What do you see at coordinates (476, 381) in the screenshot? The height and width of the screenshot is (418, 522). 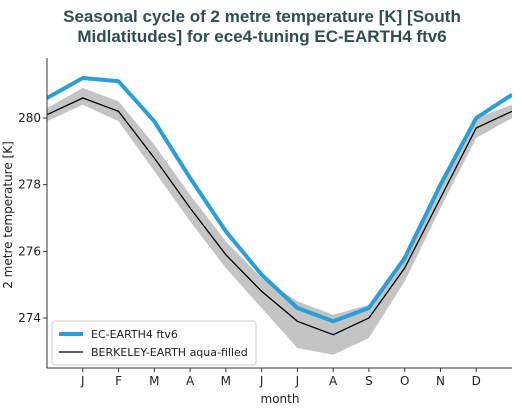 I see `x-tick-label: D` at bounding box center [476, 381].